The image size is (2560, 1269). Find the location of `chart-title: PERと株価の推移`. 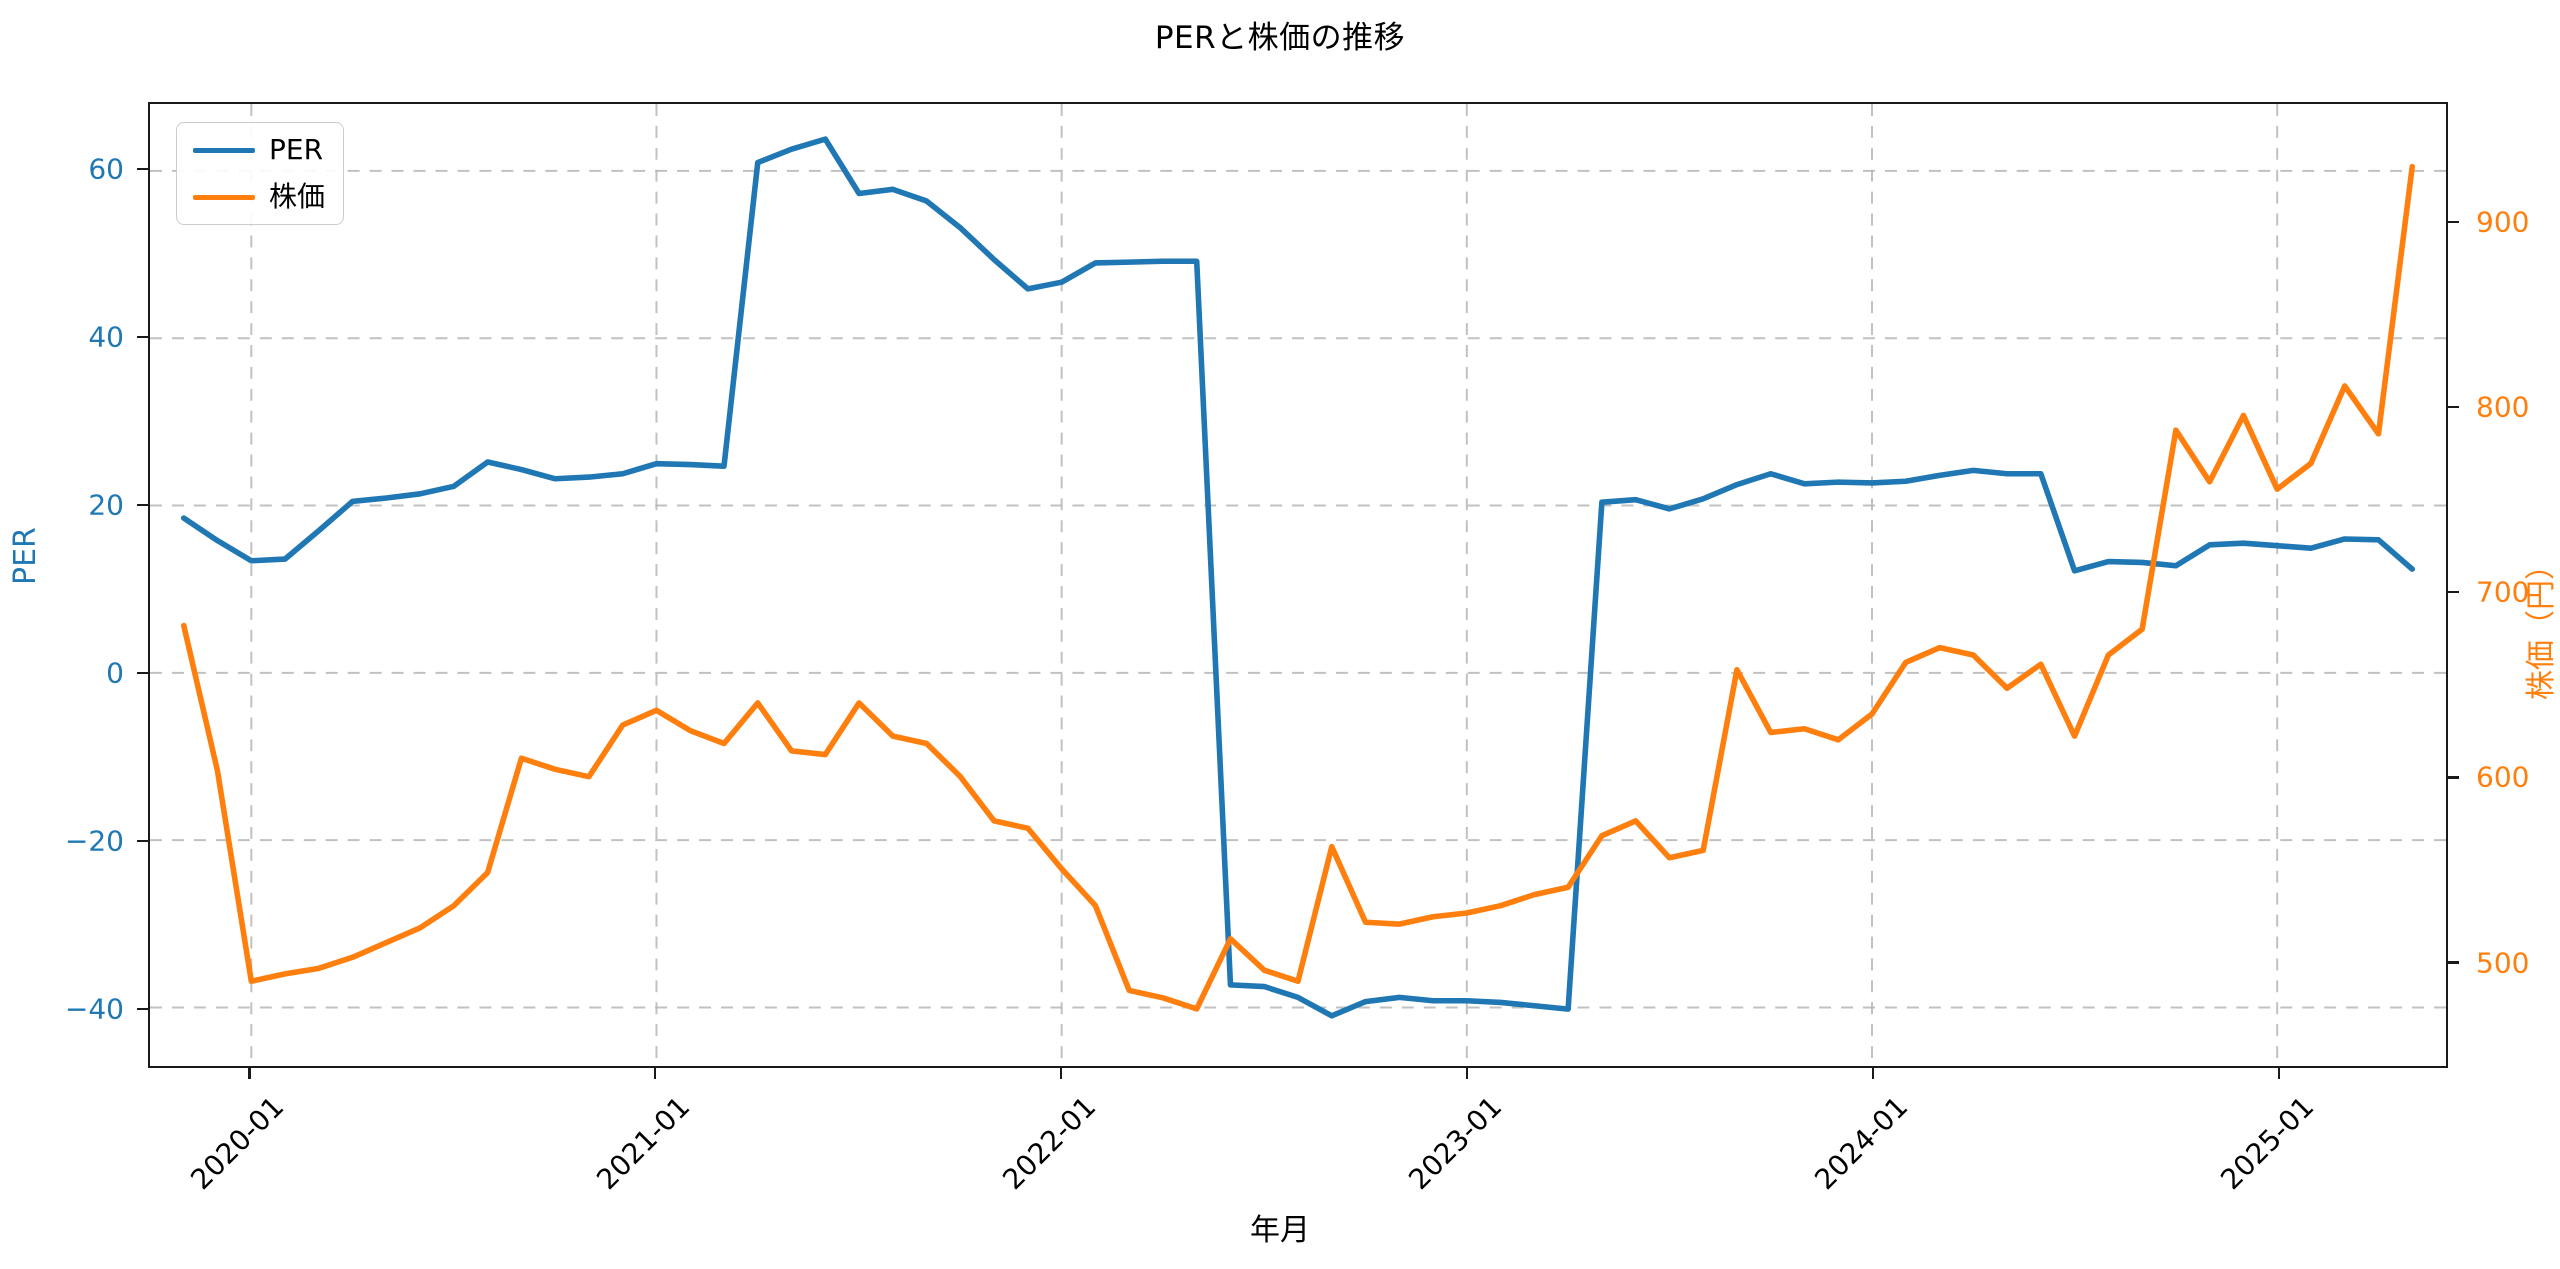

chart-title: PERと株価の推移 is located at coordinates (1280, 38).